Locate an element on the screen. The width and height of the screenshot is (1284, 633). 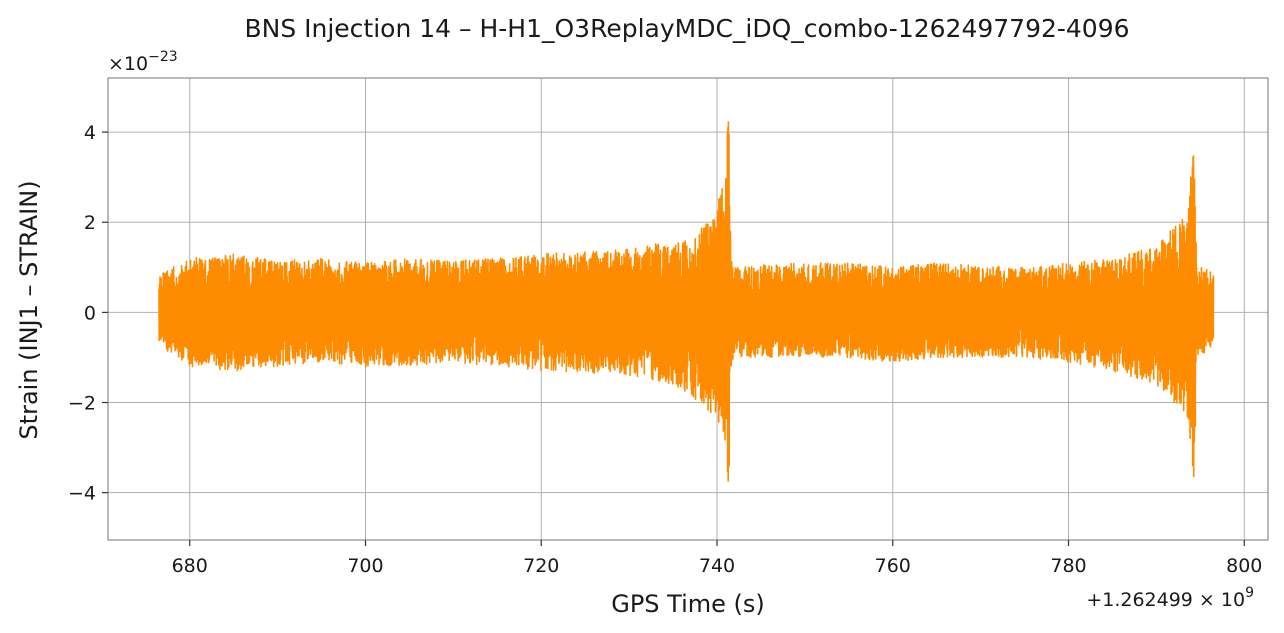
y-axis-label: Strain (INJ1 – STRAIN) is located at coordinates (29, 309).